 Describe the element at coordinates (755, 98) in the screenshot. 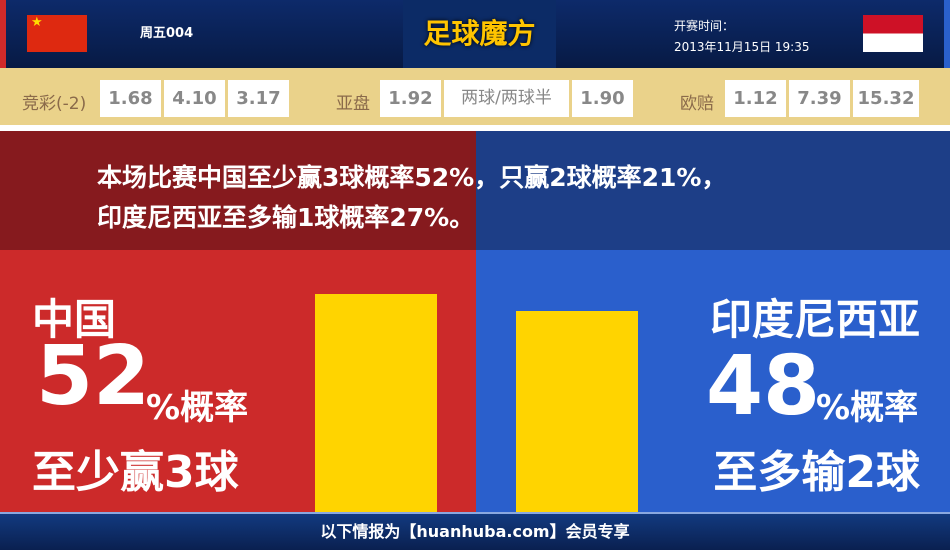

I see `odds-value: 1.12` at that location.